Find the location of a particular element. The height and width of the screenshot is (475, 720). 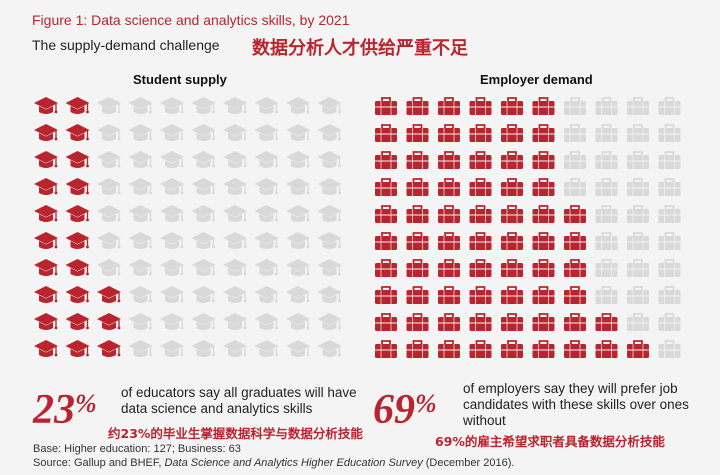

employer-demand-percent: 69% is located at coordinates (405, 410).